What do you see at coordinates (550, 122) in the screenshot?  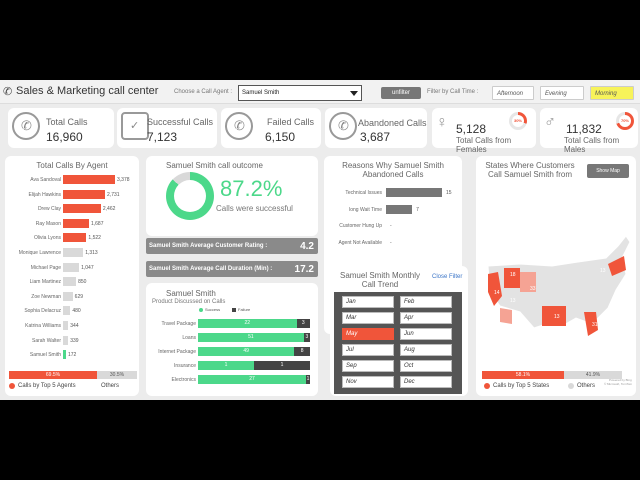 I see `male-icon: ♂` at bounding box center [550, 122].